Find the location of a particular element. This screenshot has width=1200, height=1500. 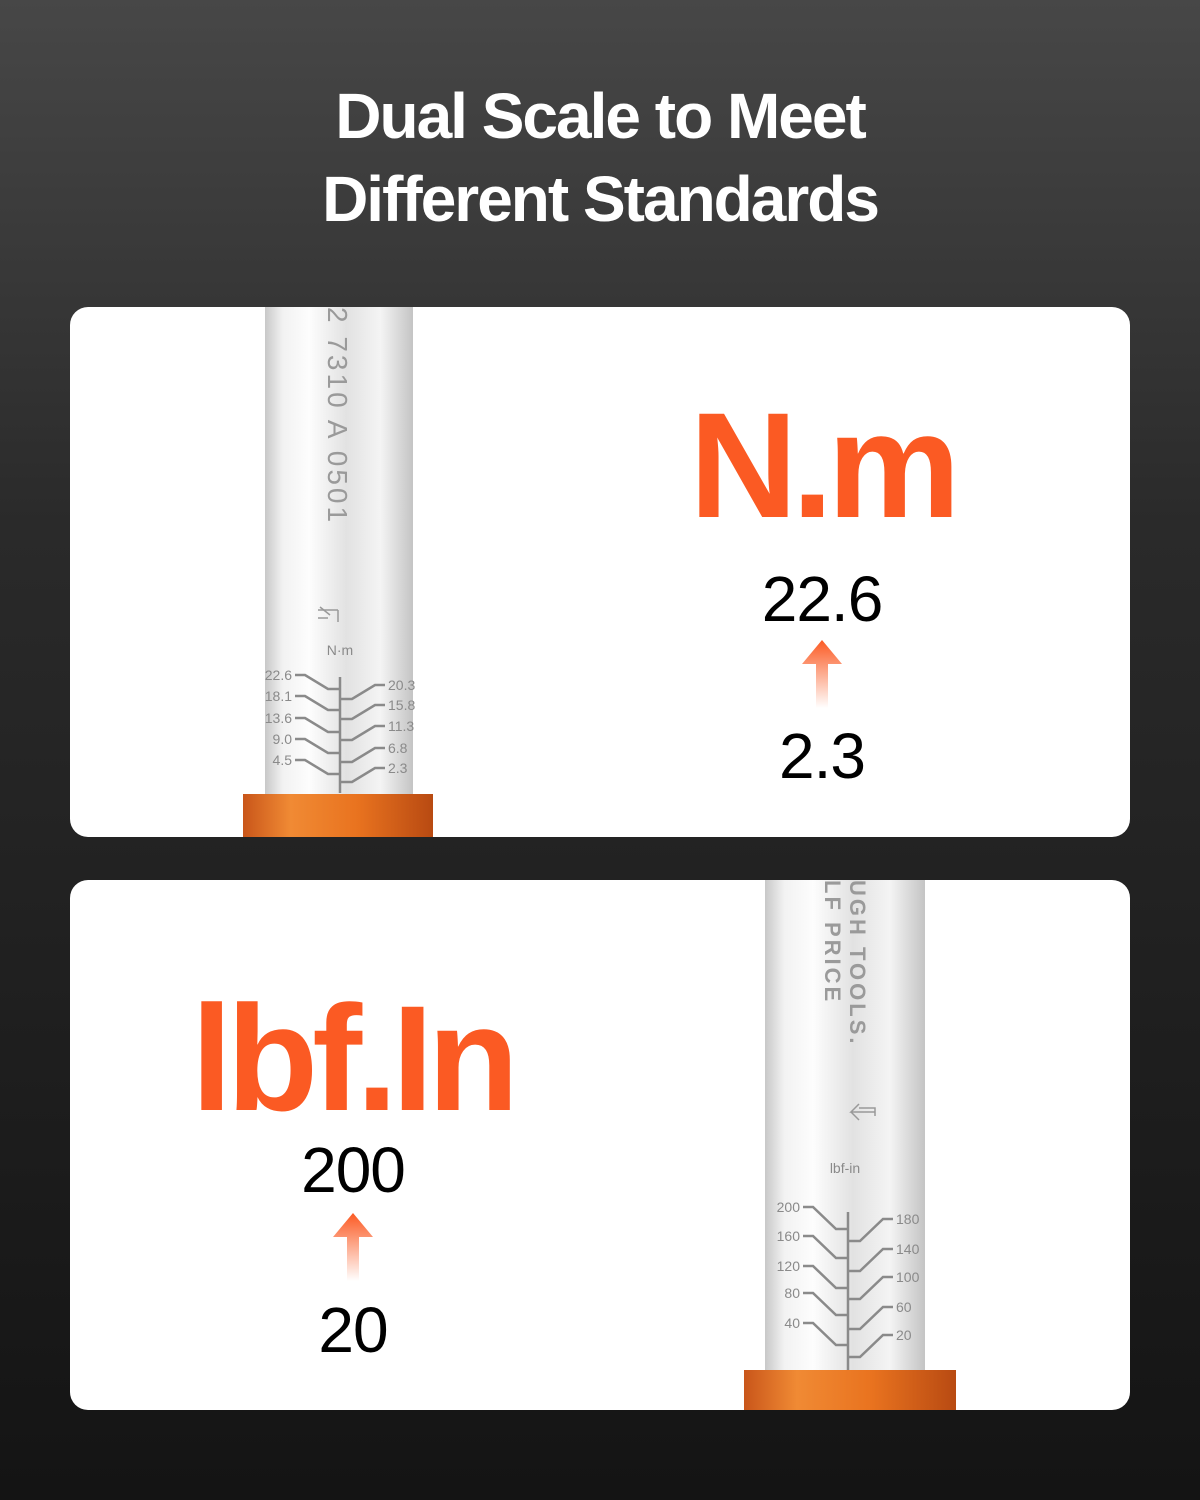

max-value: 200 is located at coordinates (353, 1170).